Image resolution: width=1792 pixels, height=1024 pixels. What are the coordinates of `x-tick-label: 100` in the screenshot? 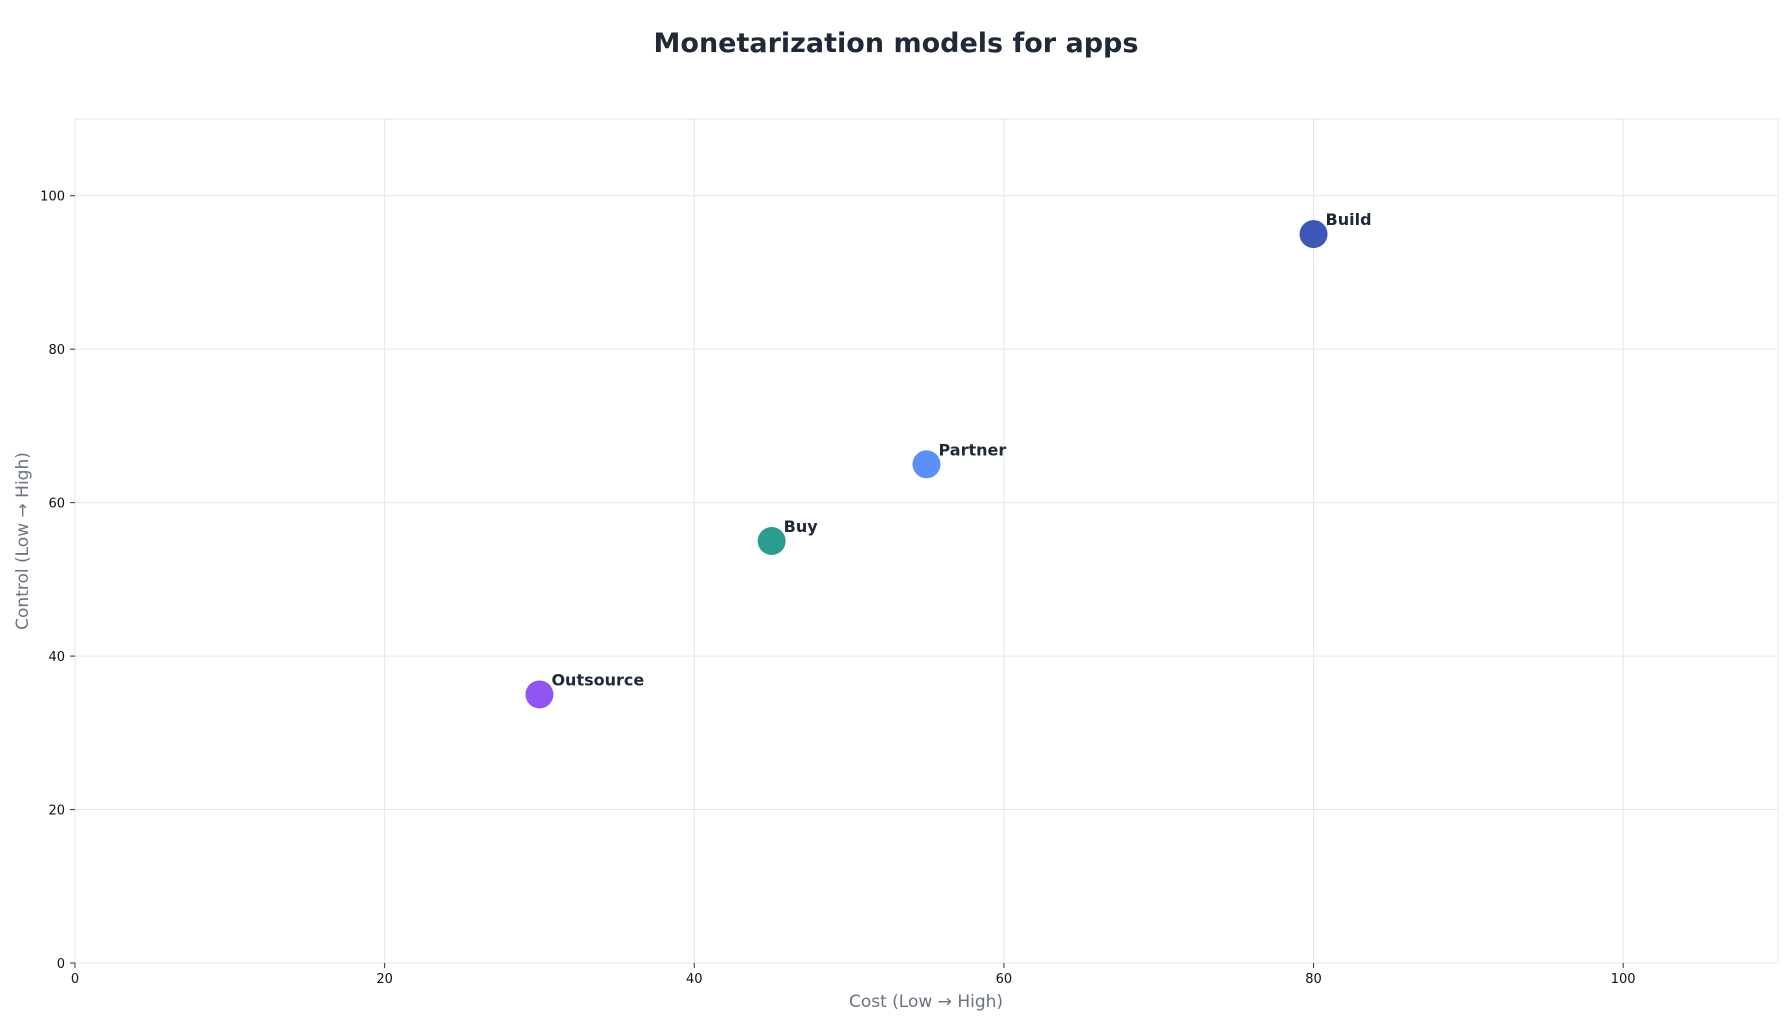 It's located at (1623, 979).